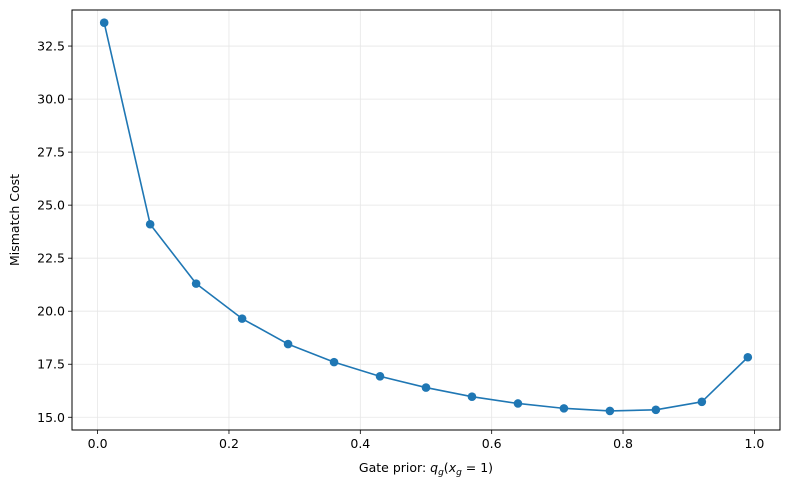 The height and width of the screenshot is (490, 790). What do you see at coordinates (51, 99) in the screenshot?
I see `y-tick-label: 30.0` at bounding box center [51, 99].